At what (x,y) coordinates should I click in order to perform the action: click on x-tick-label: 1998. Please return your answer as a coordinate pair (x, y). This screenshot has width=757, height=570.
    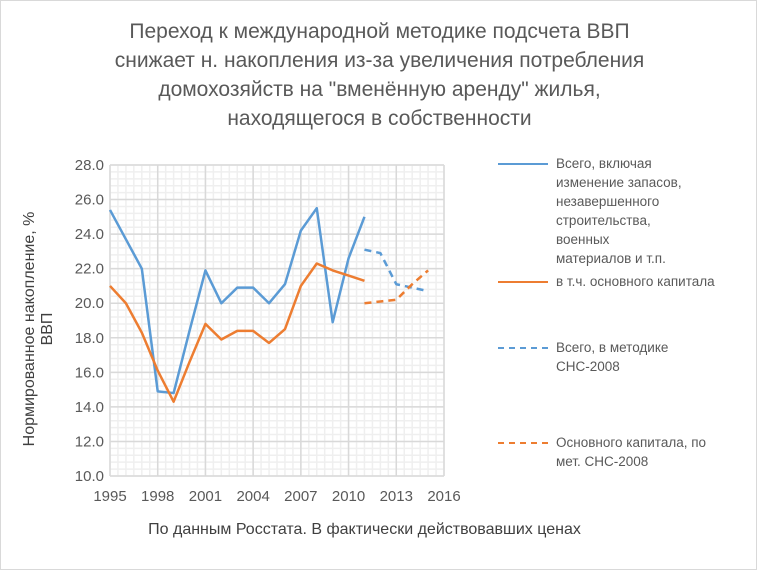
    Looking at the image, I should click on (157, 496).